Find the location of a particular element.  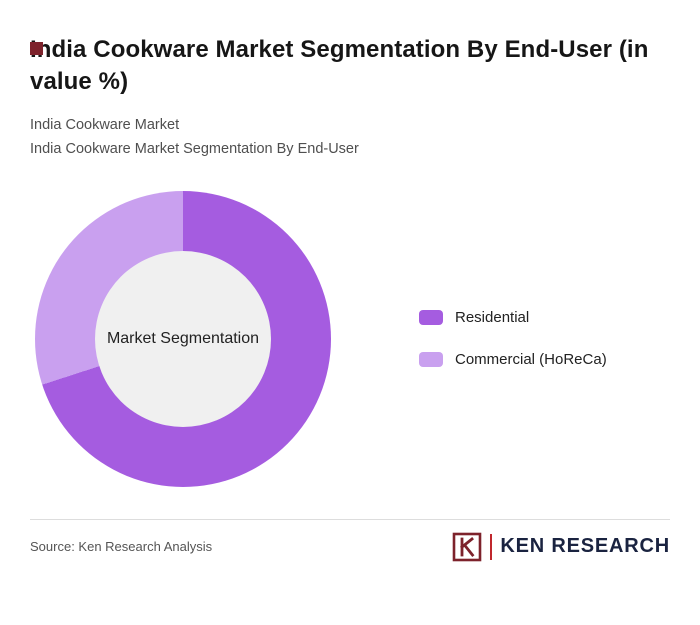

donut-center-label: Market Segmentation is located at coordinates (183, 338).